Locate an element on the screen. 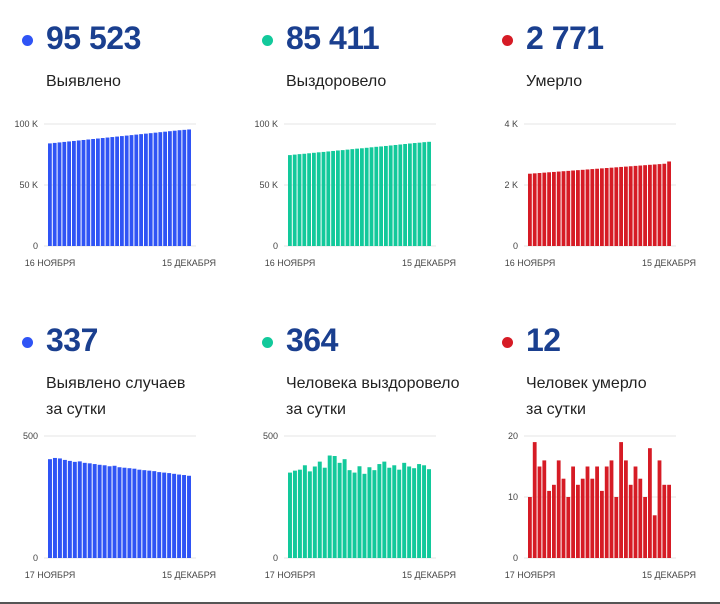  stat-sublabel: за сутки is located at coordinates (556, 409).